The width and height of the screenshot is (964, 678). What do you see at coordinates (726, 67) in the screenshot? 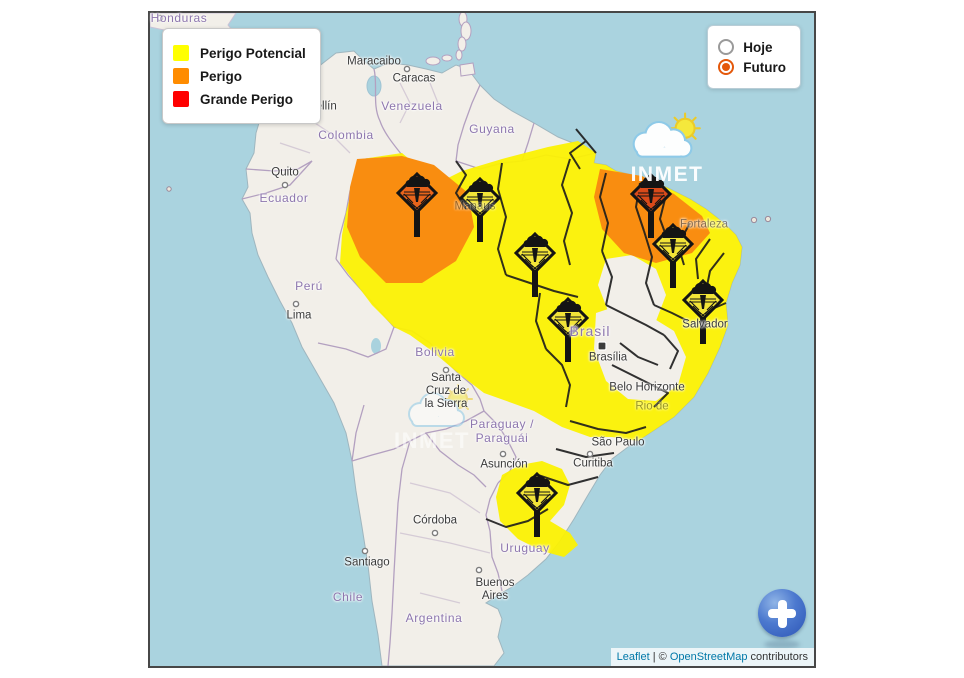
I see `radio-icon-futuro` at bounding box center [726, 67].